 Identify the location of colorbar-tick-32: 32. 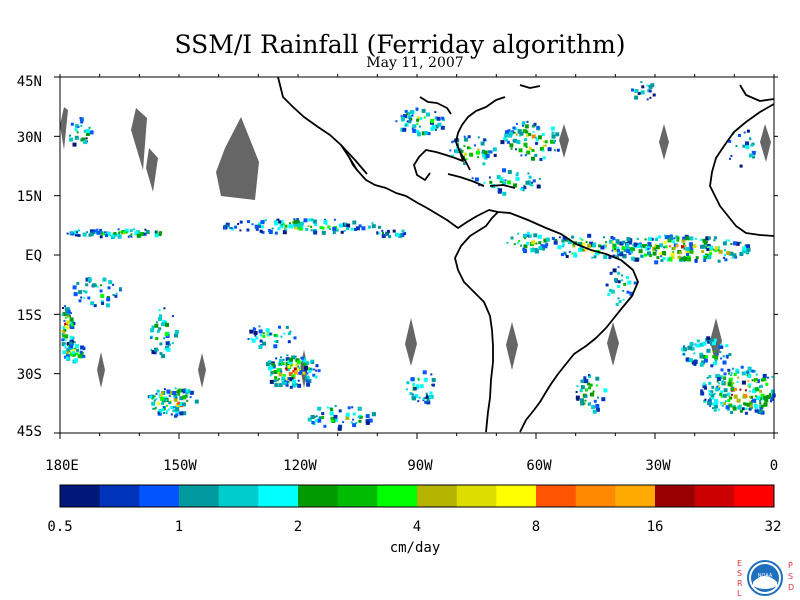
(773, 527).